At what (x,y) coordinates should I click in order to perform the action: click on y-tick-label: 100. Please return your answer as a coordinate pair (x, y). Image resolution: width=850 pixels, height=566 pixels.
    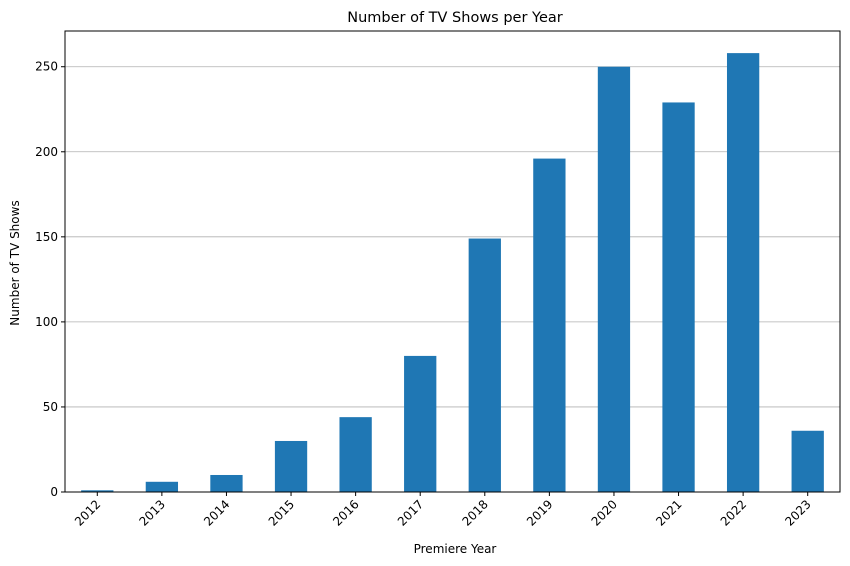
    Looking at the image, I should click on (46, 322).